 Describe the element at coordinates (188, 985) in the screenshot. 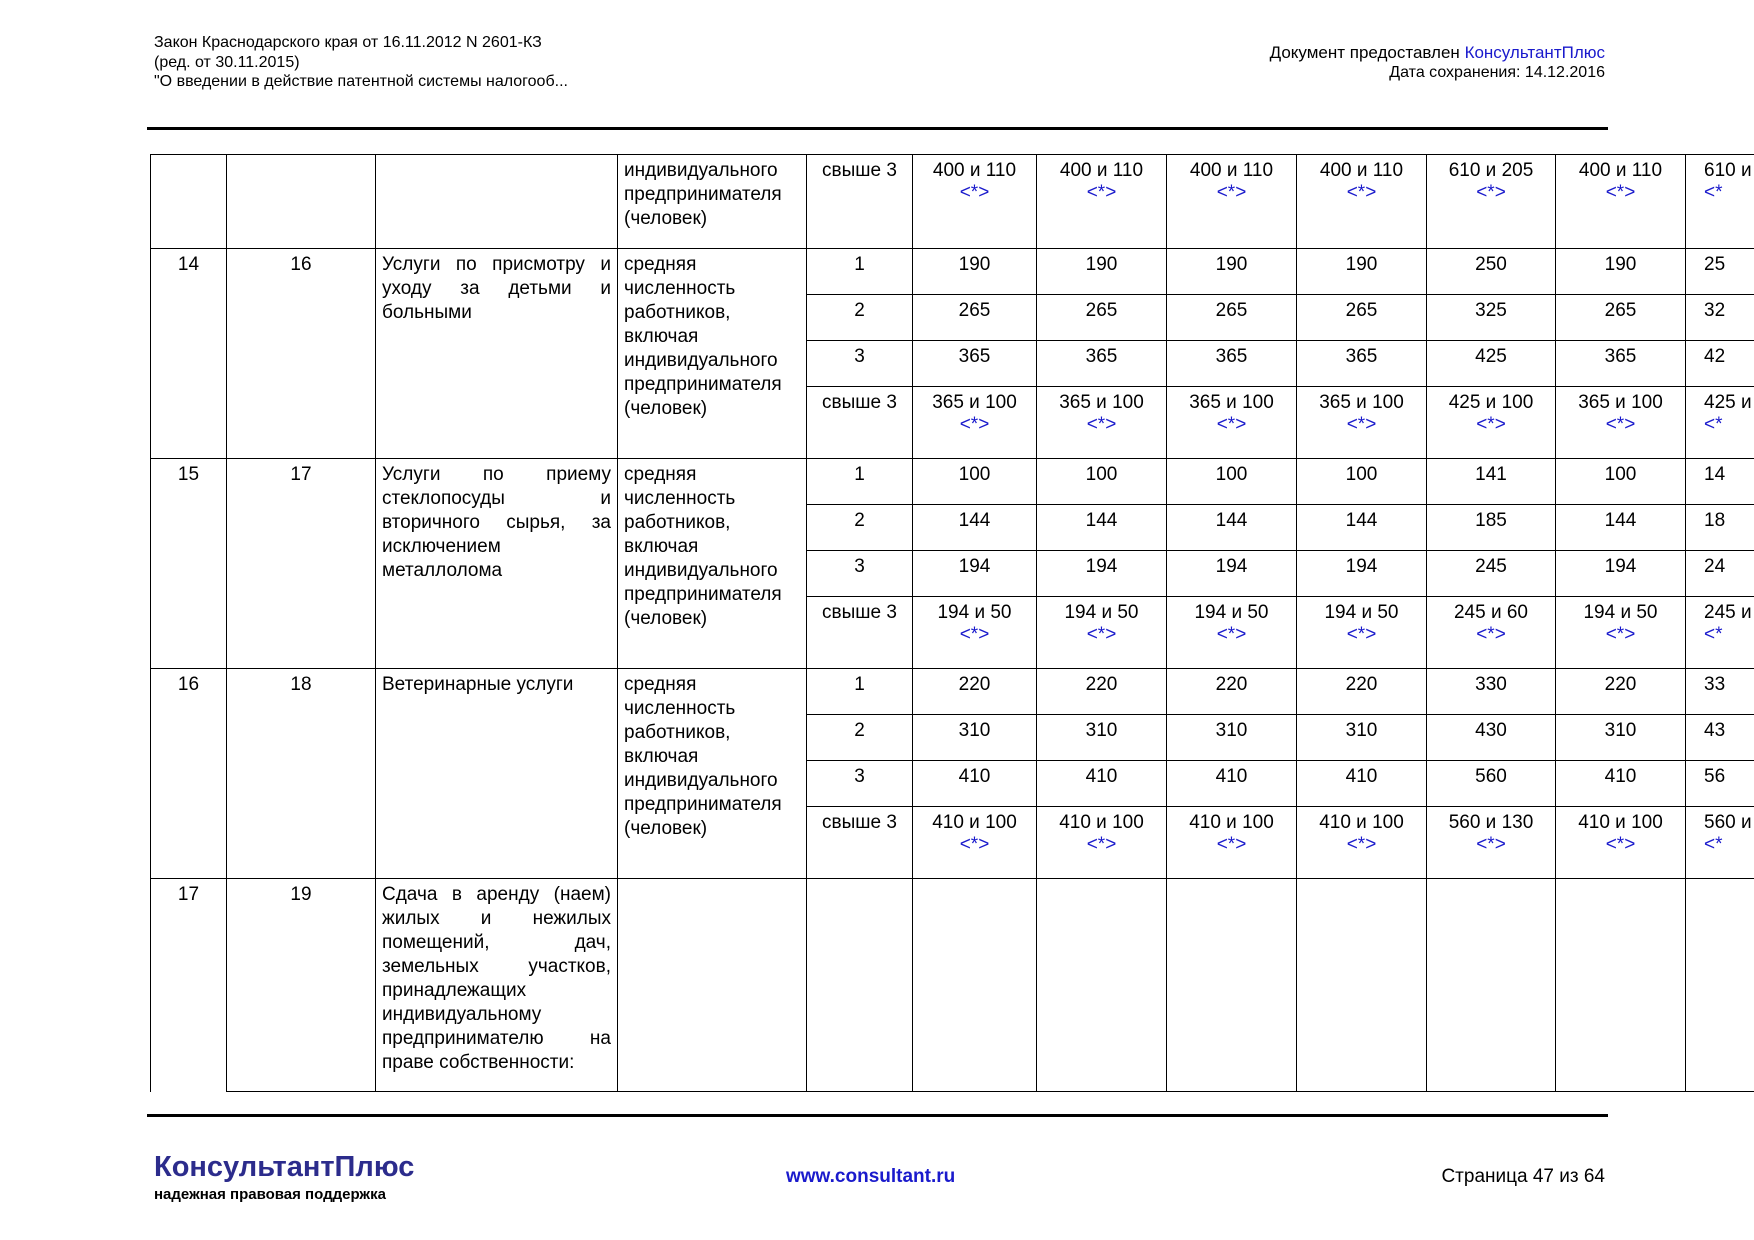

I see `num-cell: 17` at that location.